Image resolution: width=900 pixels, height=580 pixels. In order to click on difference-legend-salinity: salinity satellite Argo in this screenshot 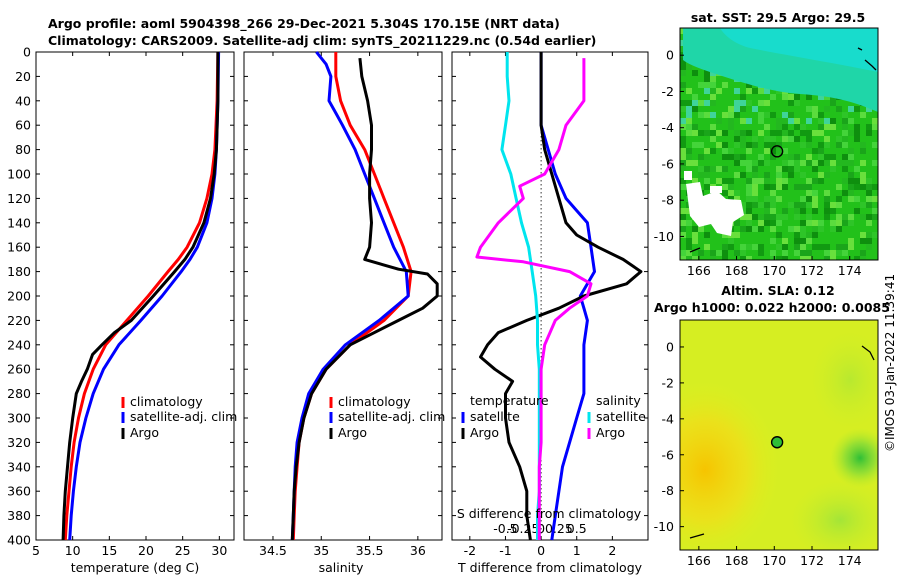, I will do `click(616, 416)`.